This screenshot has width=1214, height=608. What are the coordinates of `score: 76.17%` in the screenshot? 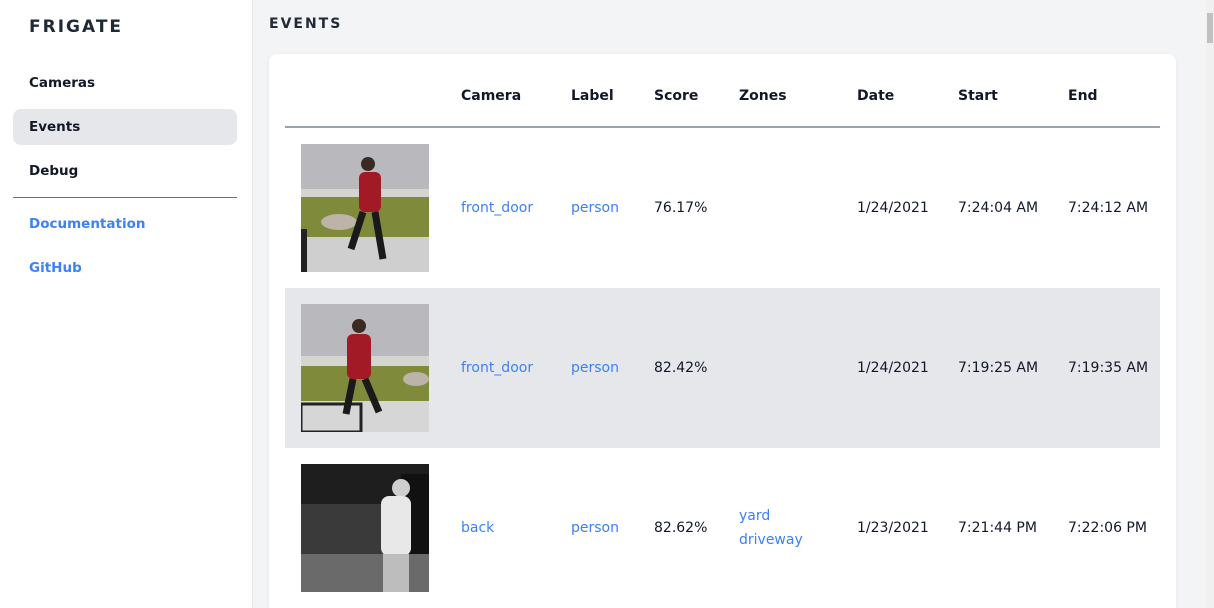 It's located at (681, 208).